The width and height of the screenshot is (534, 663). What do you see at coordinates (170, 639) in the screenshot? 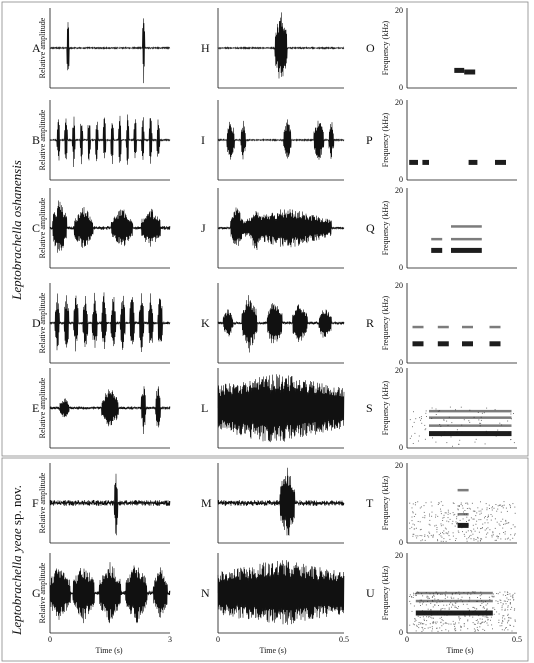
I see `tick-col1-end: 3` at bounding box center [170, 639].